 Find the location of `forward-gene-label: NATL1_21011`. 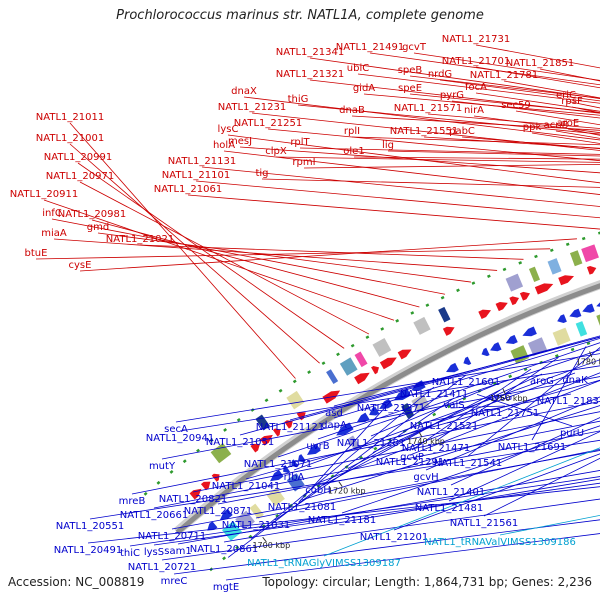

forward-gene-label: NATL1_21011 is located at coordinates (70, 117).